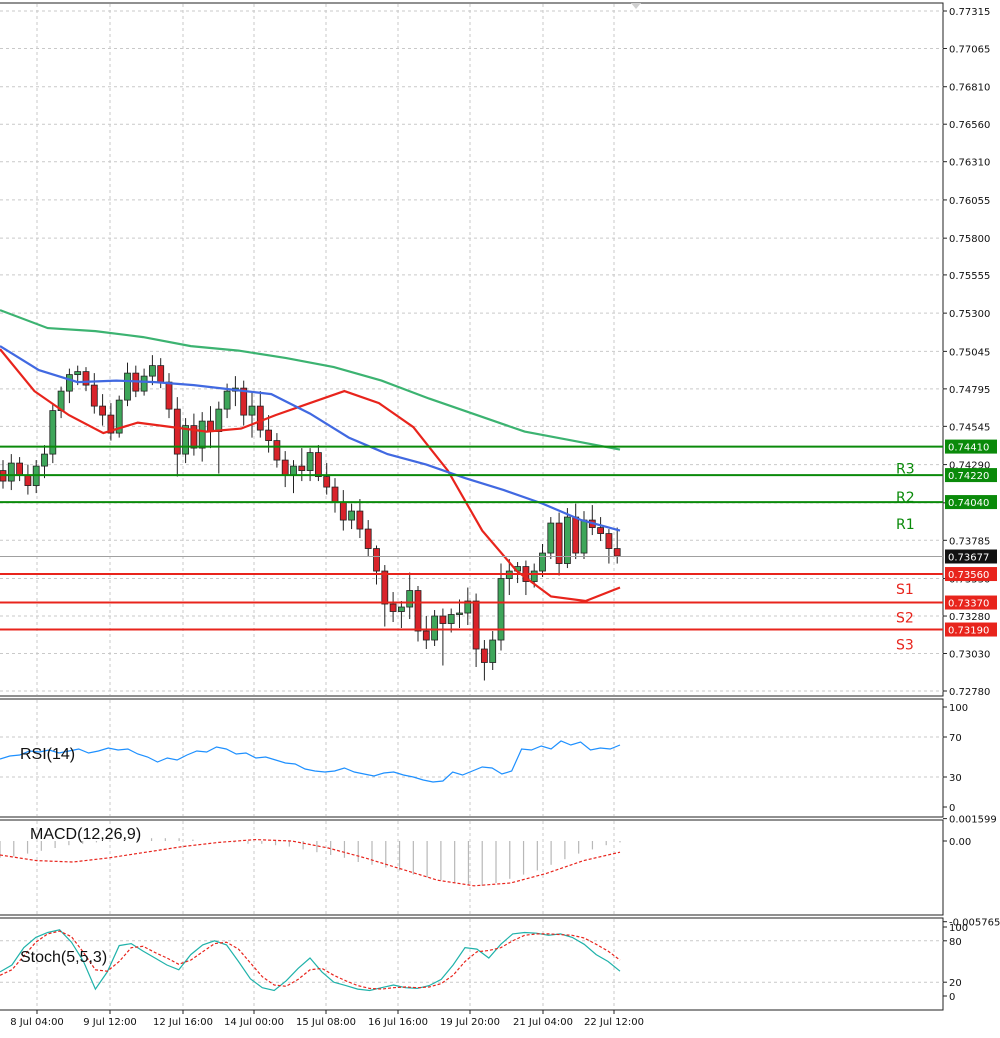 The width and height of the screenshot is (1000, 1038). What do you see at coordinates (310, 761) in the screenshot?
I see `rsi-line` at bounding box center [310, 761].